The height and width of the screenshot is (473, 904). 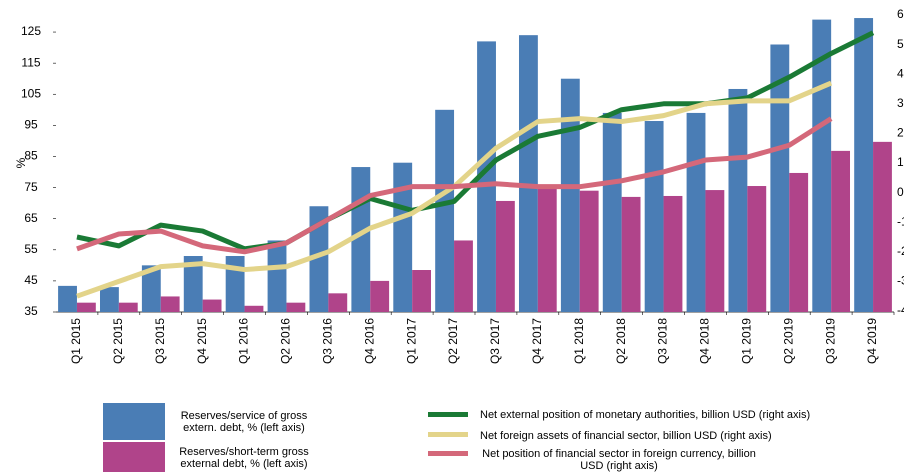 What do you see at coordinates (286, 341) in the screenshot?
I see `x-tick-label: Q2 2016` at bounding box center [286, 341].